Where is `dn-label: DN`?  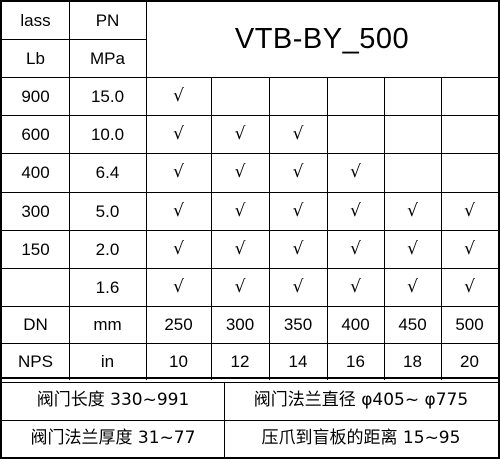 dn-label: DN is located at coordinates (35, 324).